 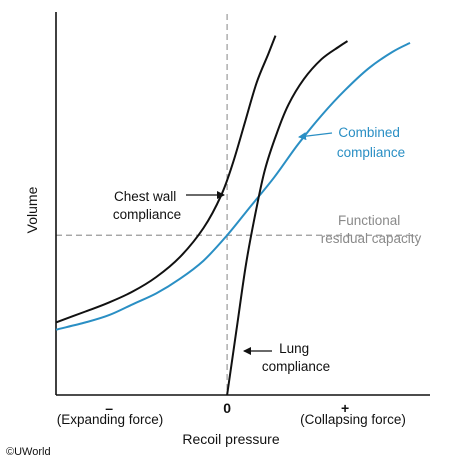 What do you see at coordinates (110, 419) in the screenshot?
I see `expanding-force-caption: (Expanding force)` at bounding box center [110, 419].